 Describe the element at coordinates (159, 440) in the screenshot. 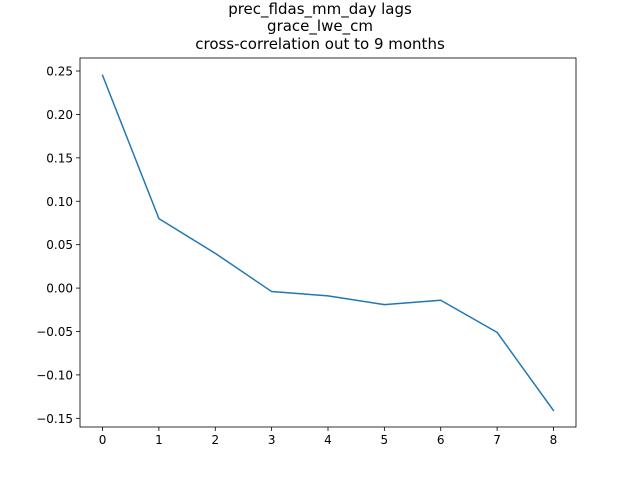

I see `x-tick-label: 1` at that location.